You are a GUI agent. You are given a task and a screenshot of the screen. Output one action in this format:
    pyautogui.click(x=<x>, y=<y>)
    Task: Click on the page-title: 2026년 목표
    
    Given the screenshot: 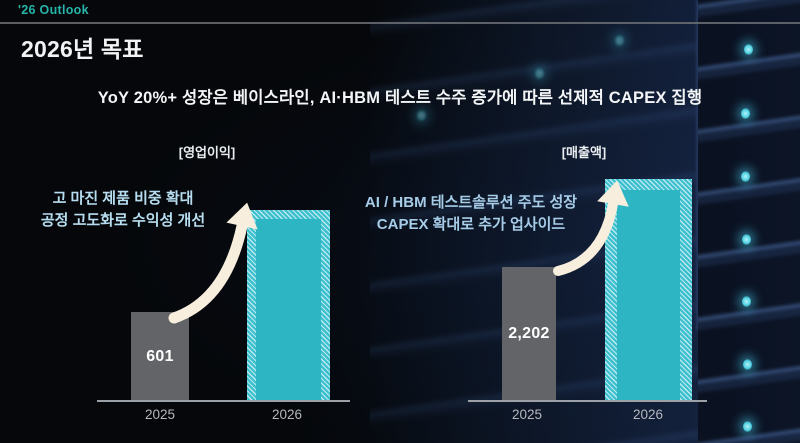 What is the action you would take?
    pyautogui.click(x=82, y=49)
    